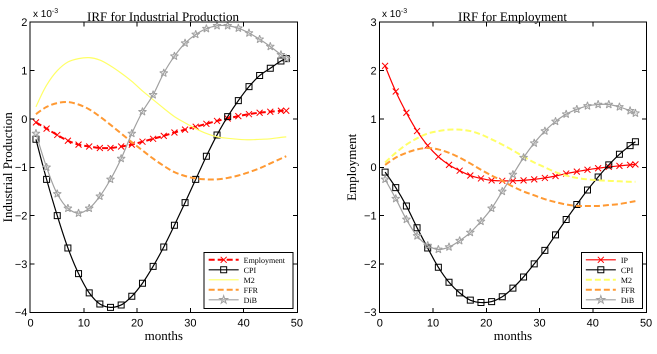 The width and height of the screenshot is (657, 354). What do you see at coordinates (373, 72) in the screenshot?
I see `y-tick-label: 2` at bounding box center [373, 72].